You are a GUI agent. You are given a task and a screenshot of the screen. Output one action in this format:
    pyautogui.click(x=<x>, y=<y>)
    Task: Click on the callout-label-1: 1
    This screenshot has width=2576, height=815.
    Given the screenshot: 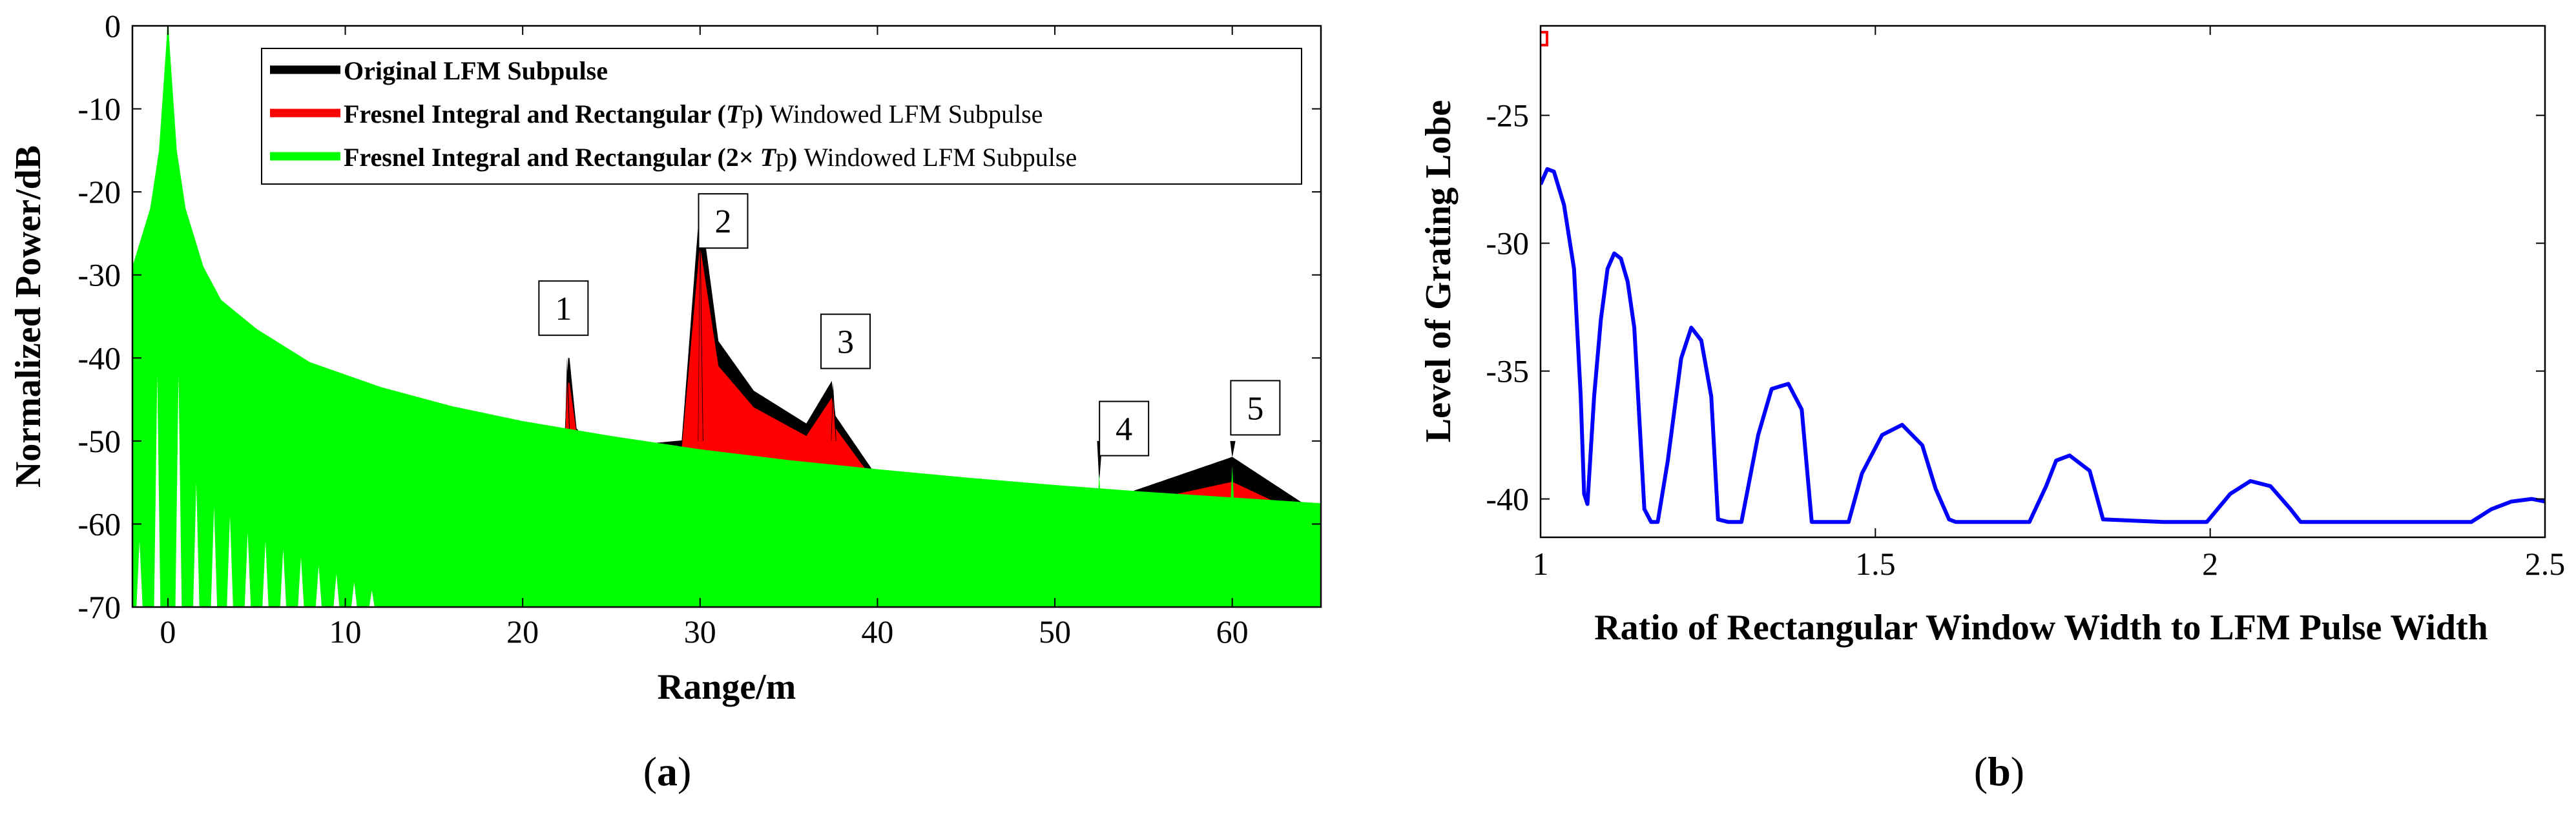 What is the action you would take?
    pyautogui.click(x=563, y=309)
    